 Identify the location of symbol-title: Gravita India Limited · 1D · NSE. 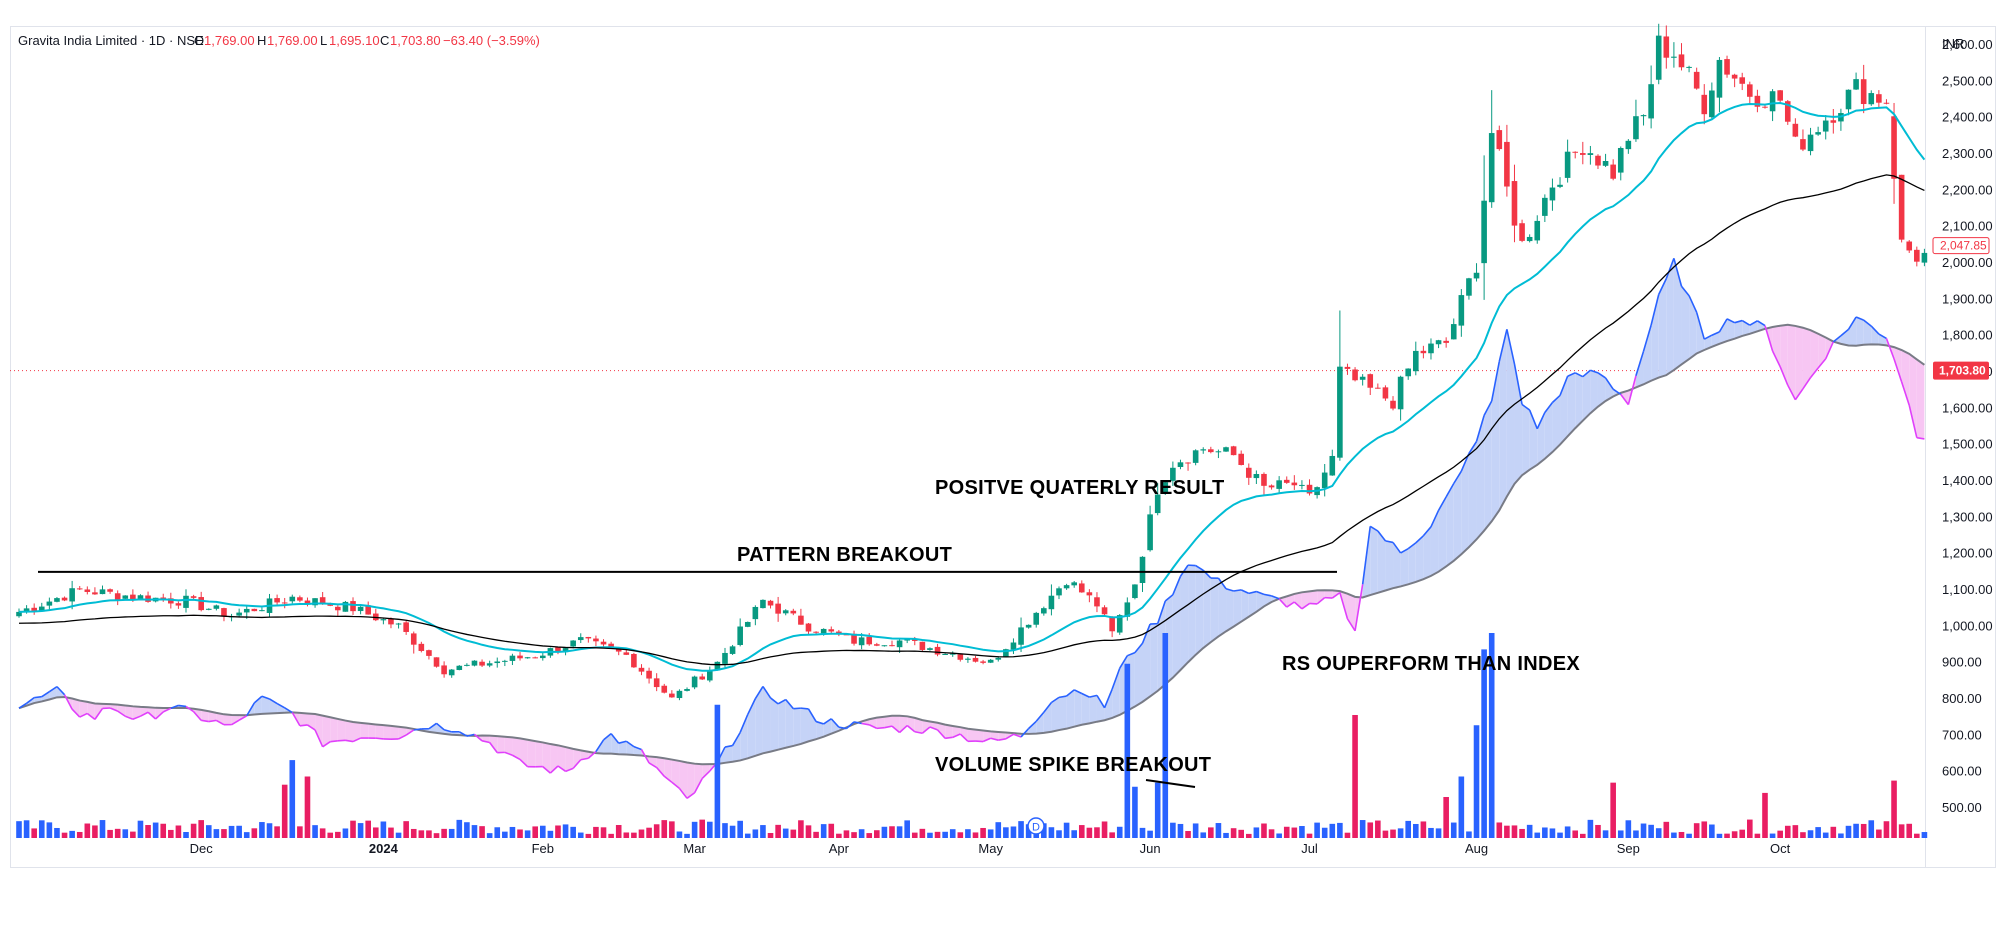
(111, 40).